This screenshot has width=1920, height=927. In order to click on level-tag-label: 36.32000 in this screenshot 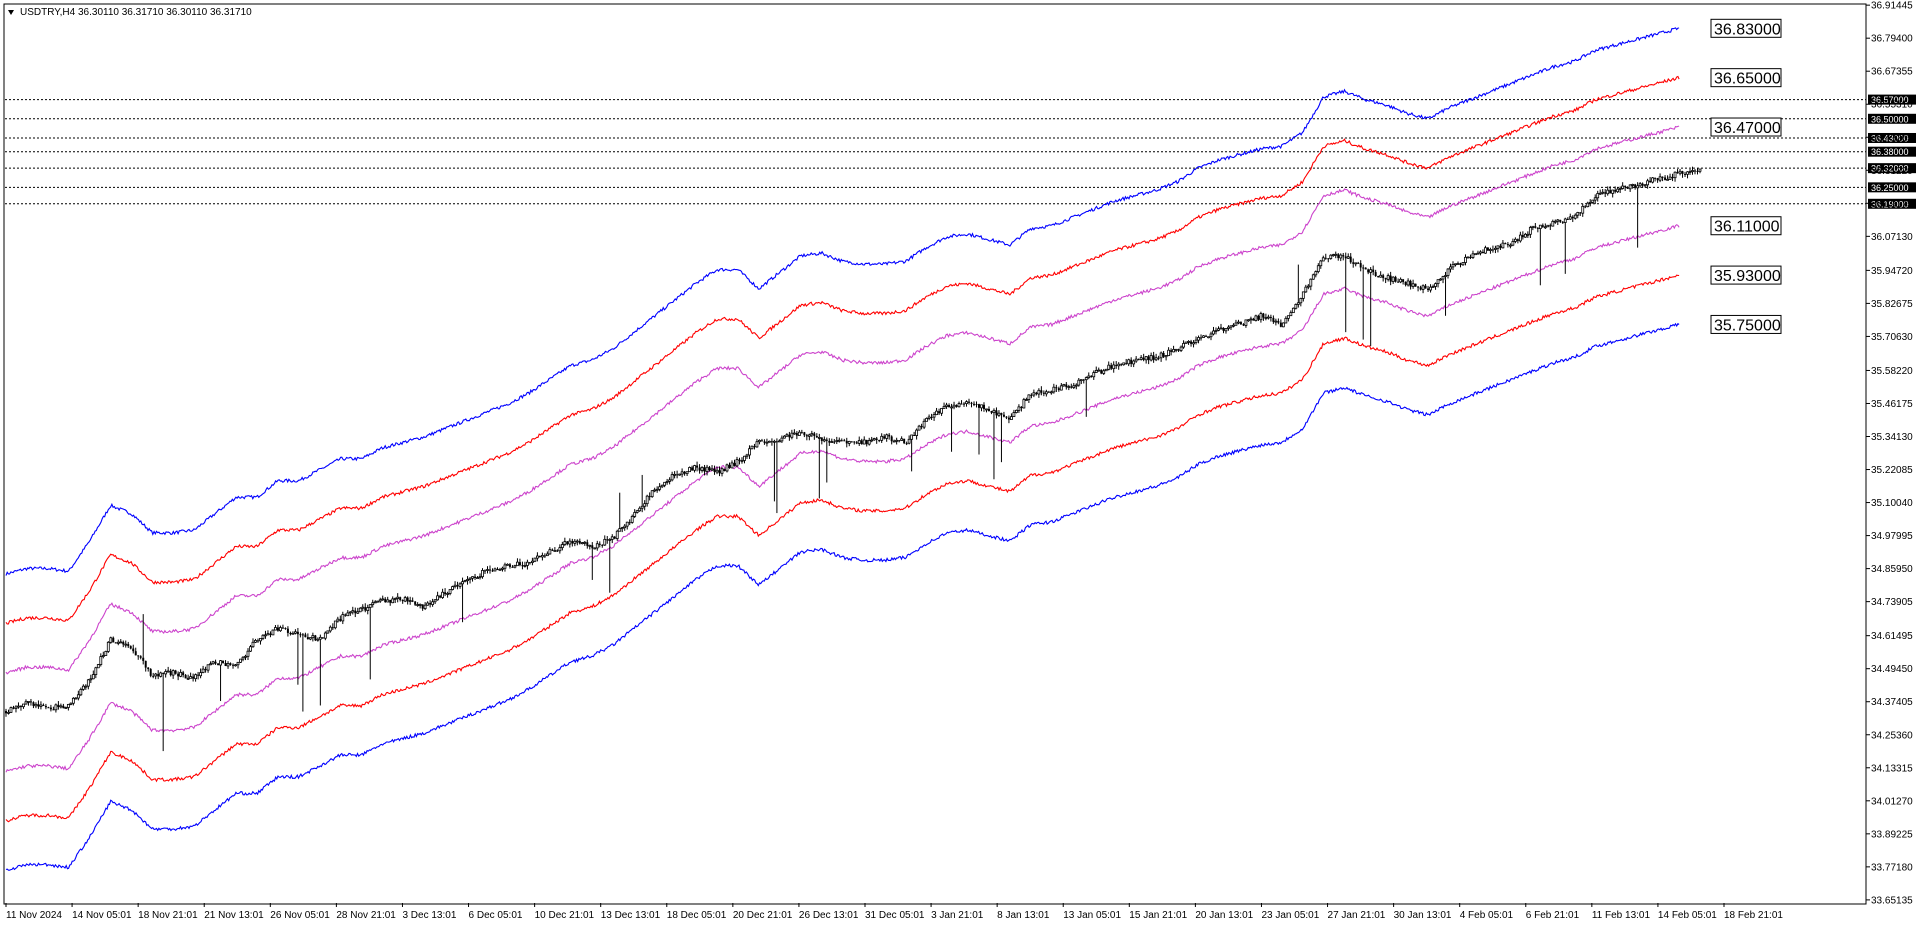, I will do `click(1890, 169)`.